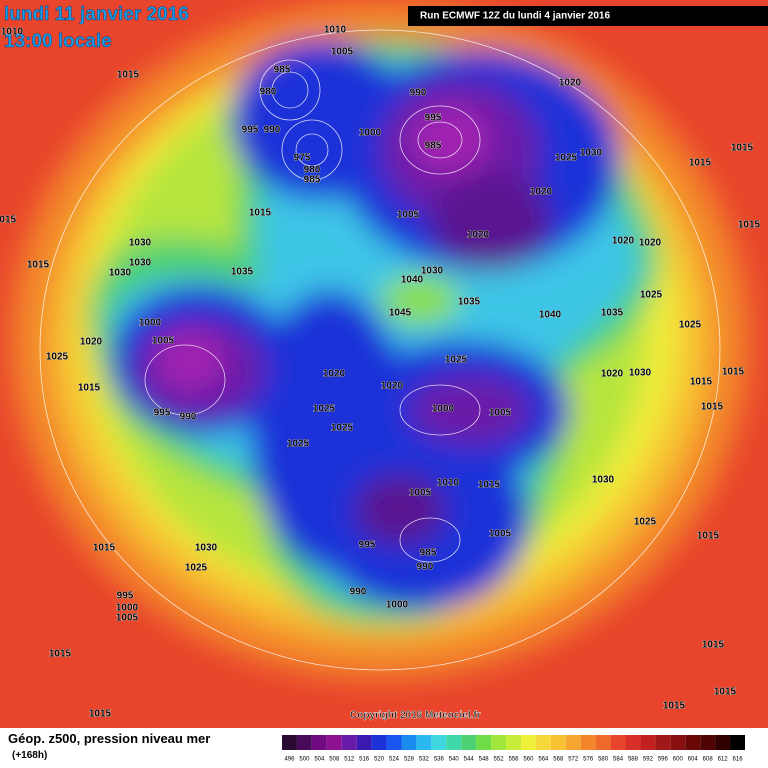  Describe the element at coordinates (648, 760) in the screenshot. I see `colorbar-tick-label: 592` at that location.